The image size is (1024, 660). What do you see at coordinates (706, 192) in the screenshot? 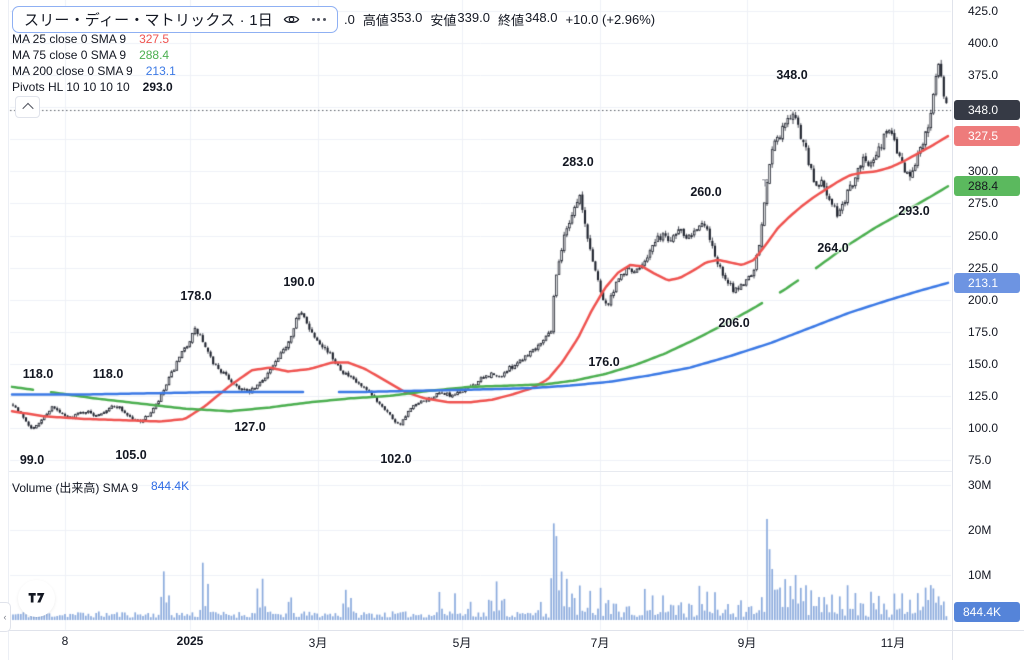
I see `pivot-price-label: 260.0` at bounding box center [706, 192].